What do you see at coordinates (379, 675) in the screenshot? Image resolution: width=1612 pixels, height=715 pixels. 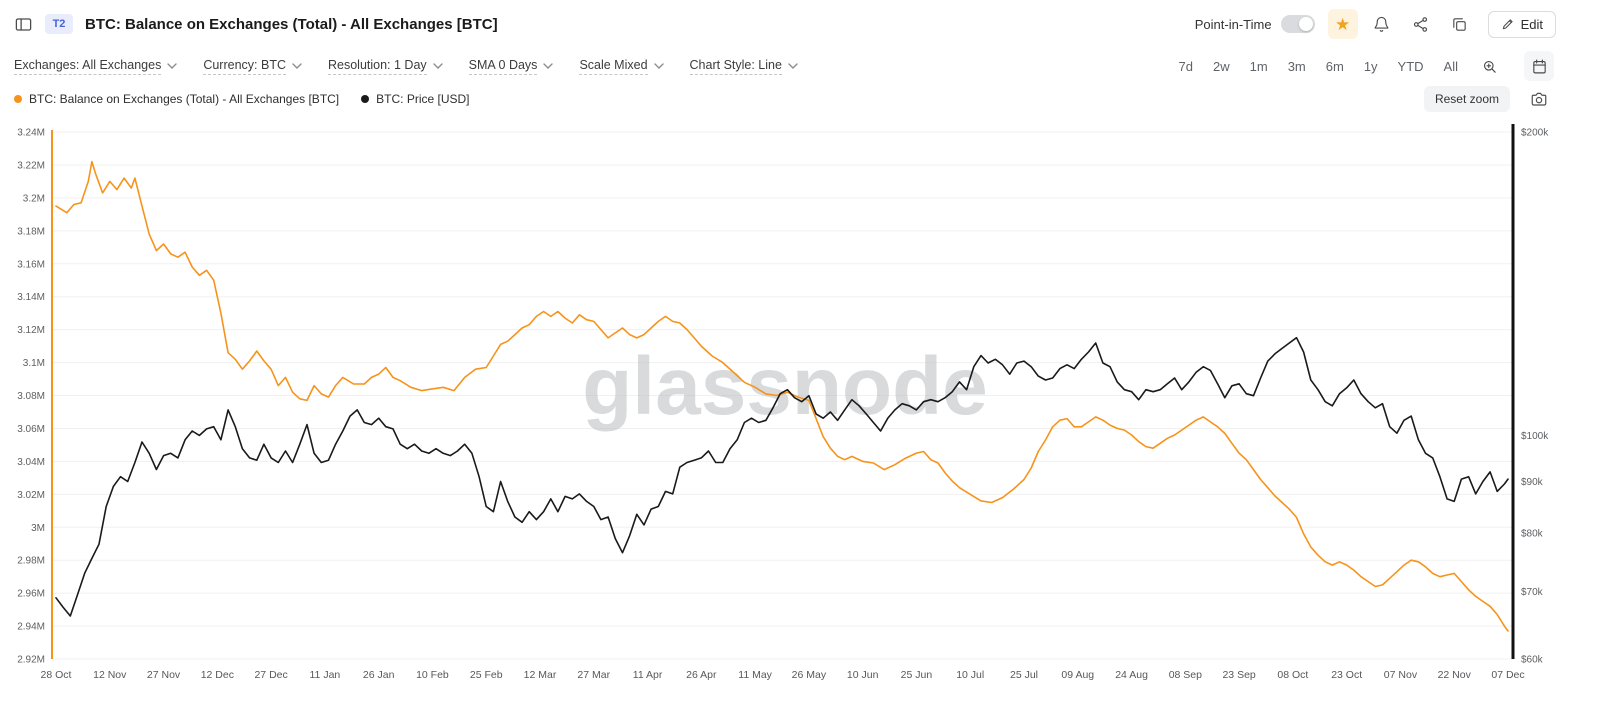 I see `svg-text: 26 Jan` at bounding box center [379, 675].